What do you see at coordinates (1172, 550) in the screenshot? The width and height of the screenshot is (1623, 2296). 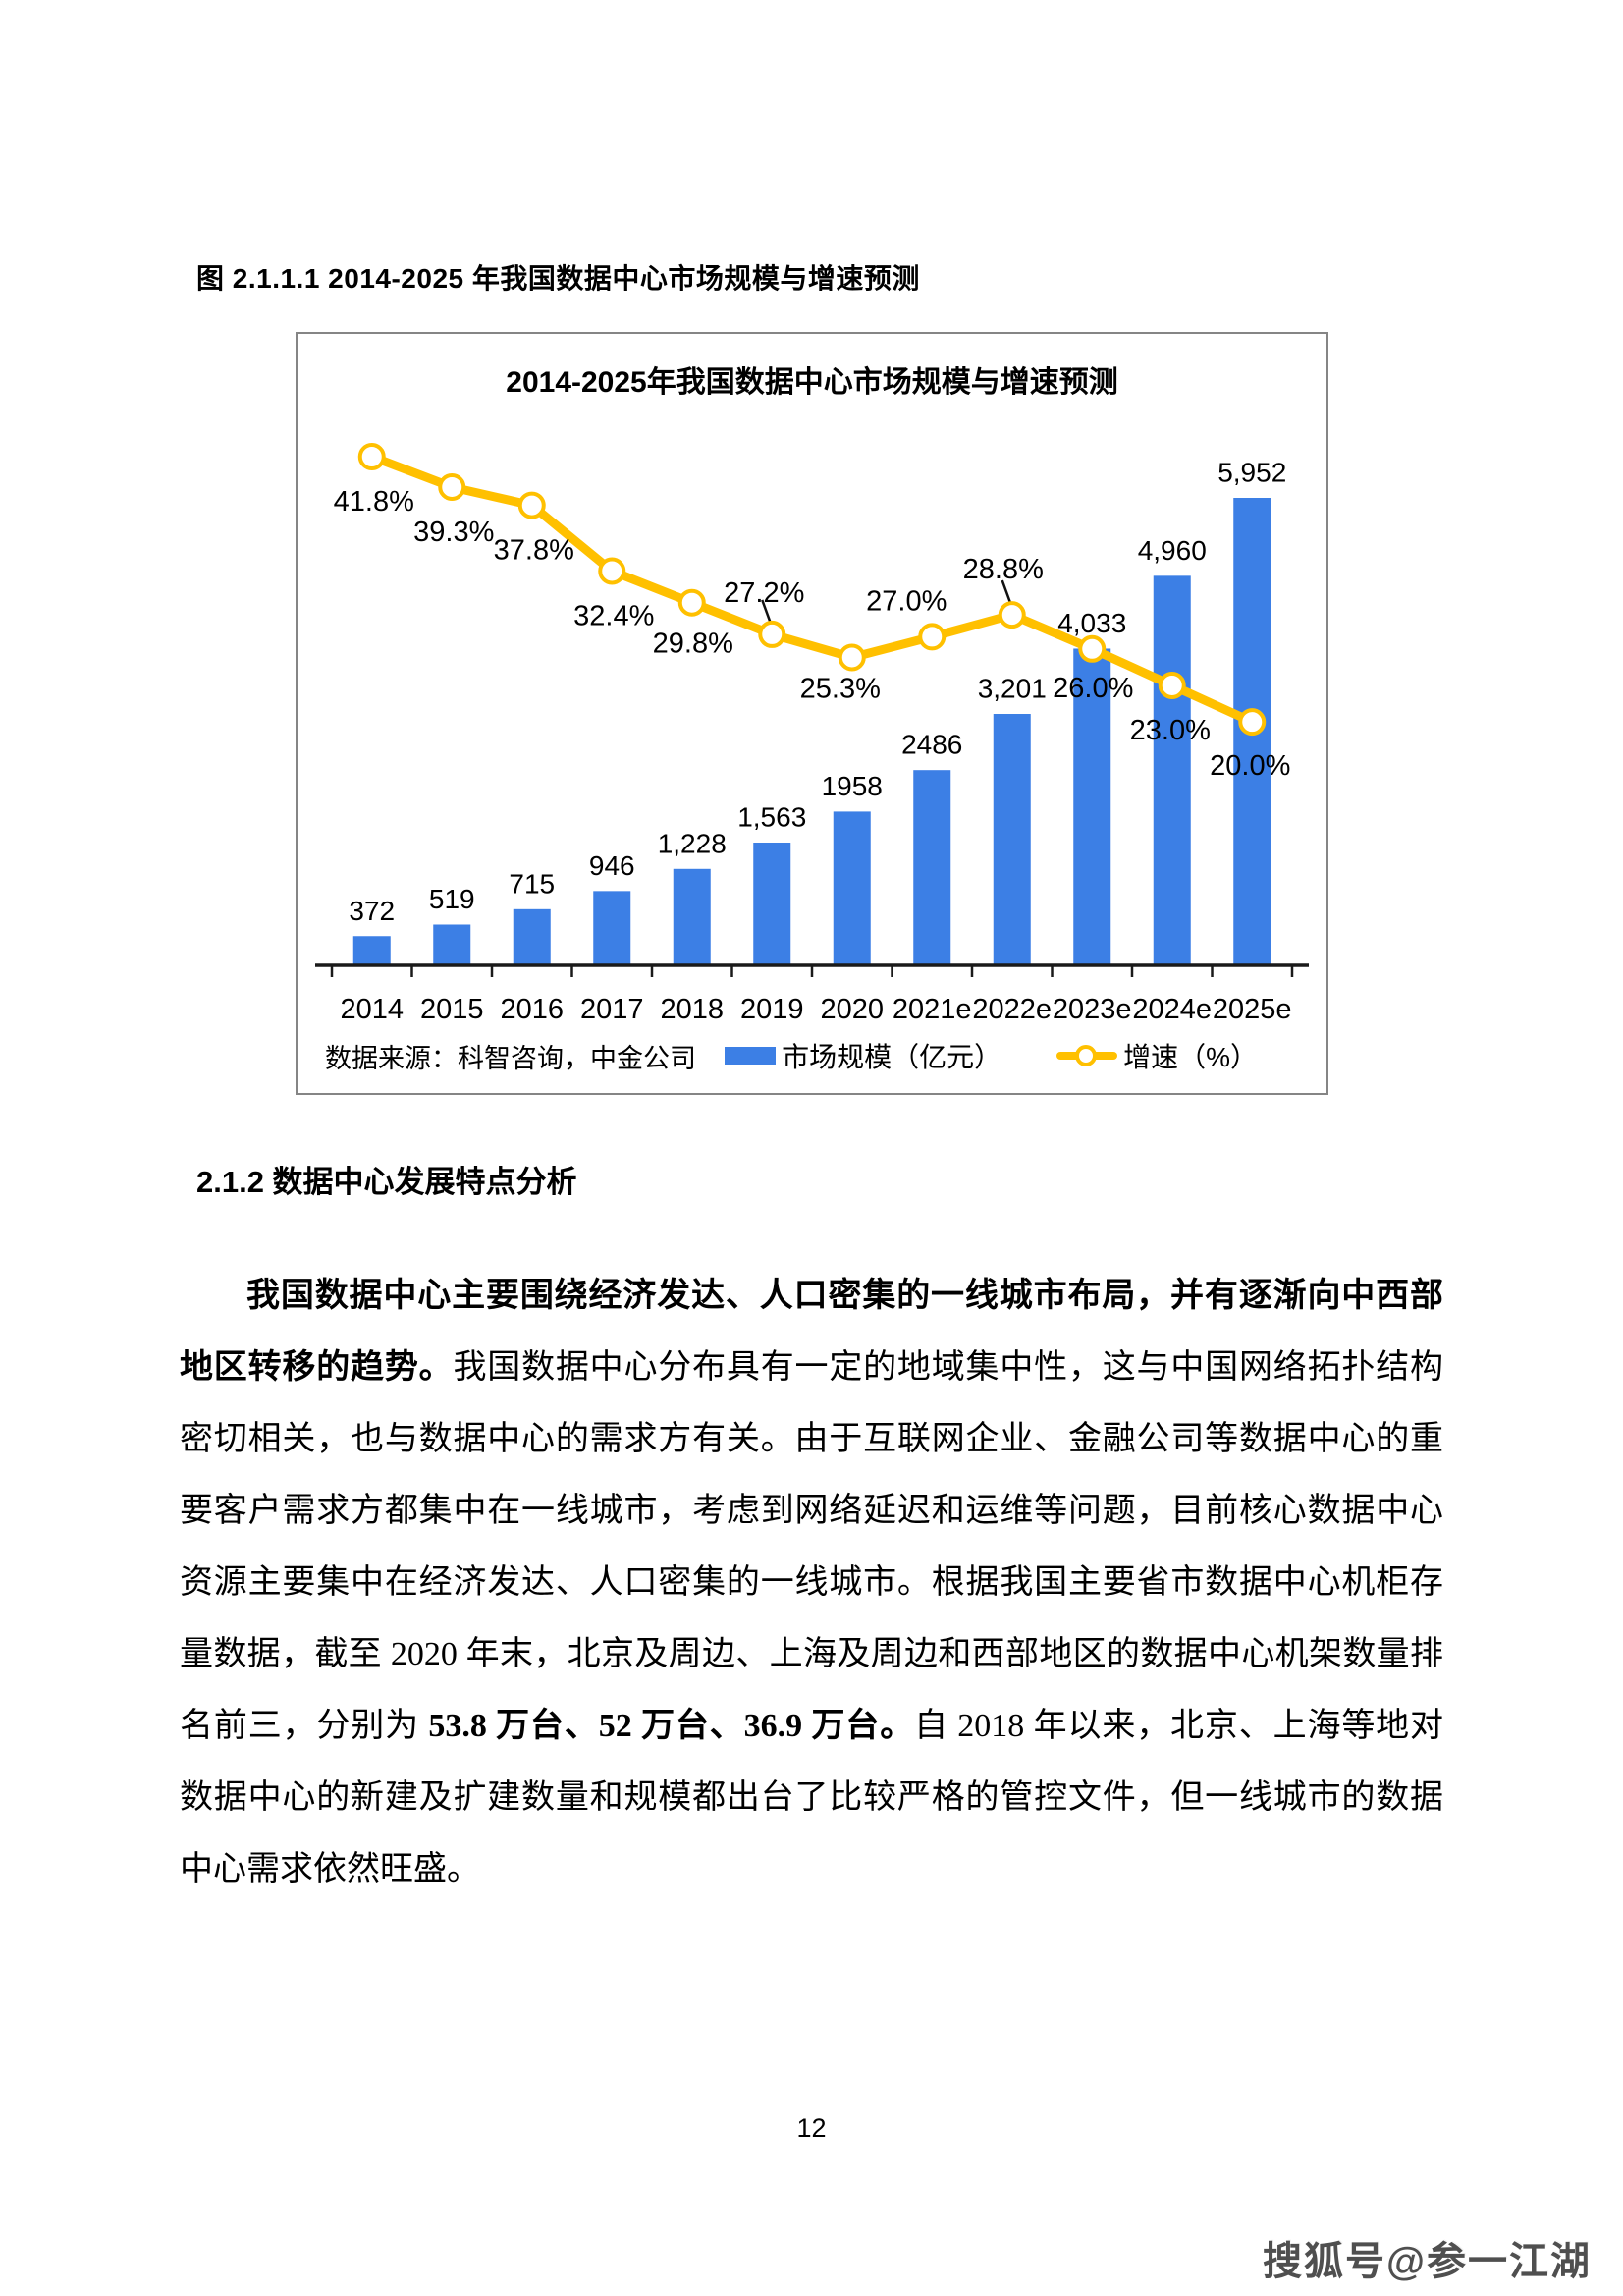 I see `bar-value-label: 4,960` at bounding box center [1172, 550].